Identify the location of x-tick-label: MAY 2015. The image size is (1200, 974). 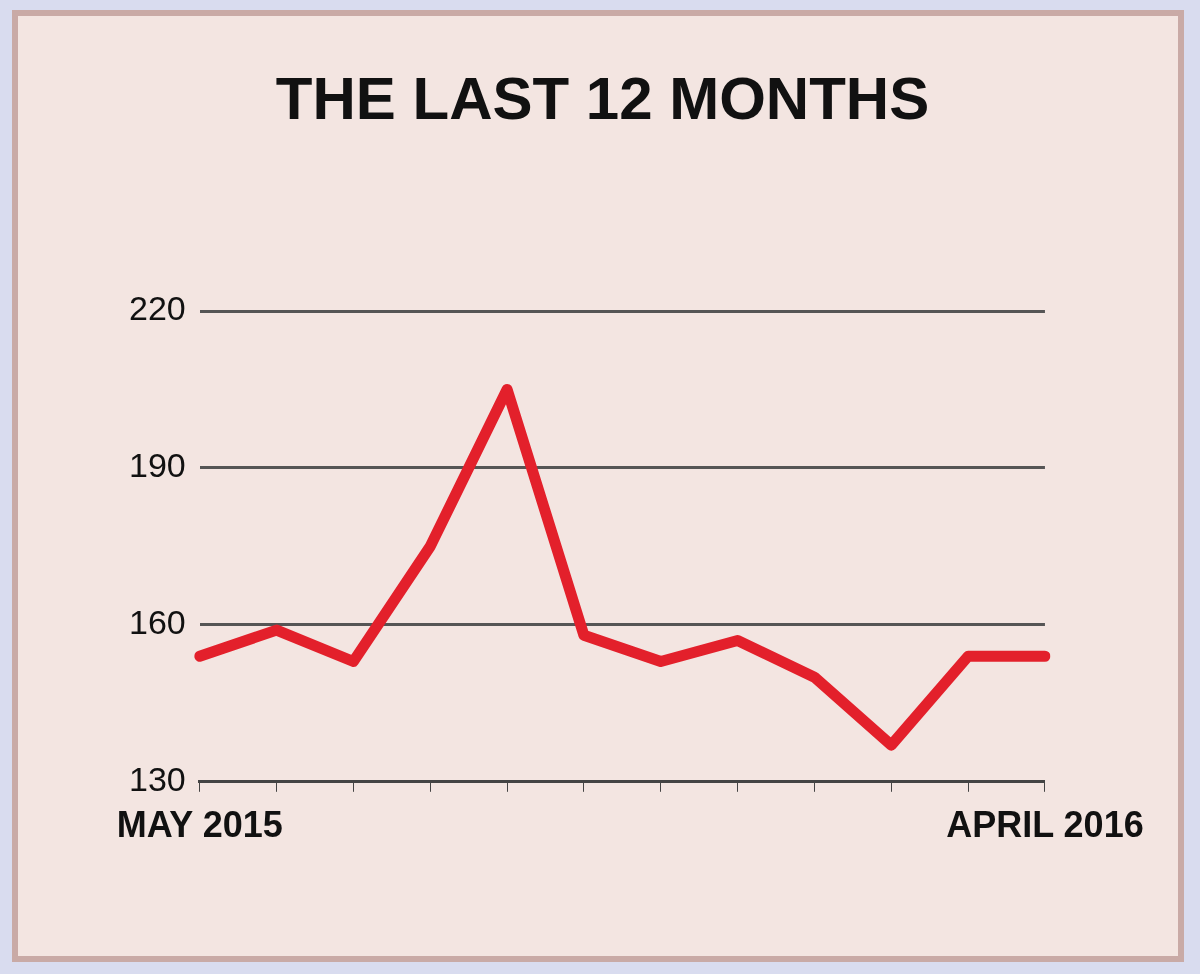
(199, 825).